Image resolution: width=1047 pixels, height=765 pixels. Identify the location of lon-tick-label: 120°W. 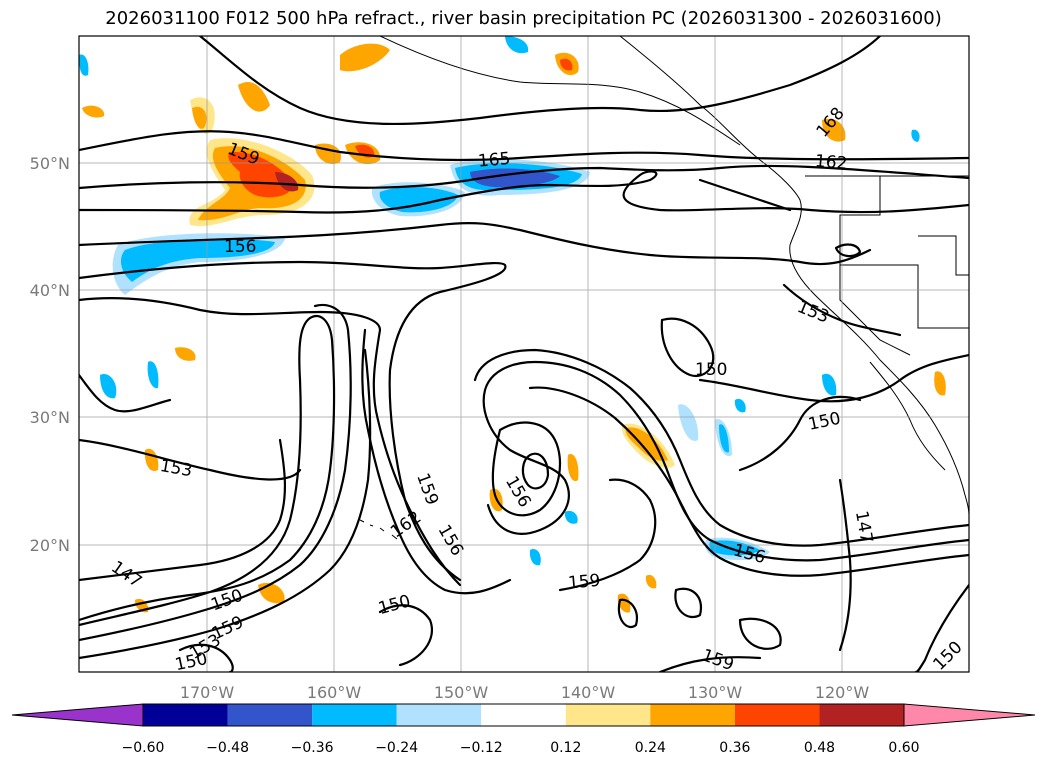
(842, 692).